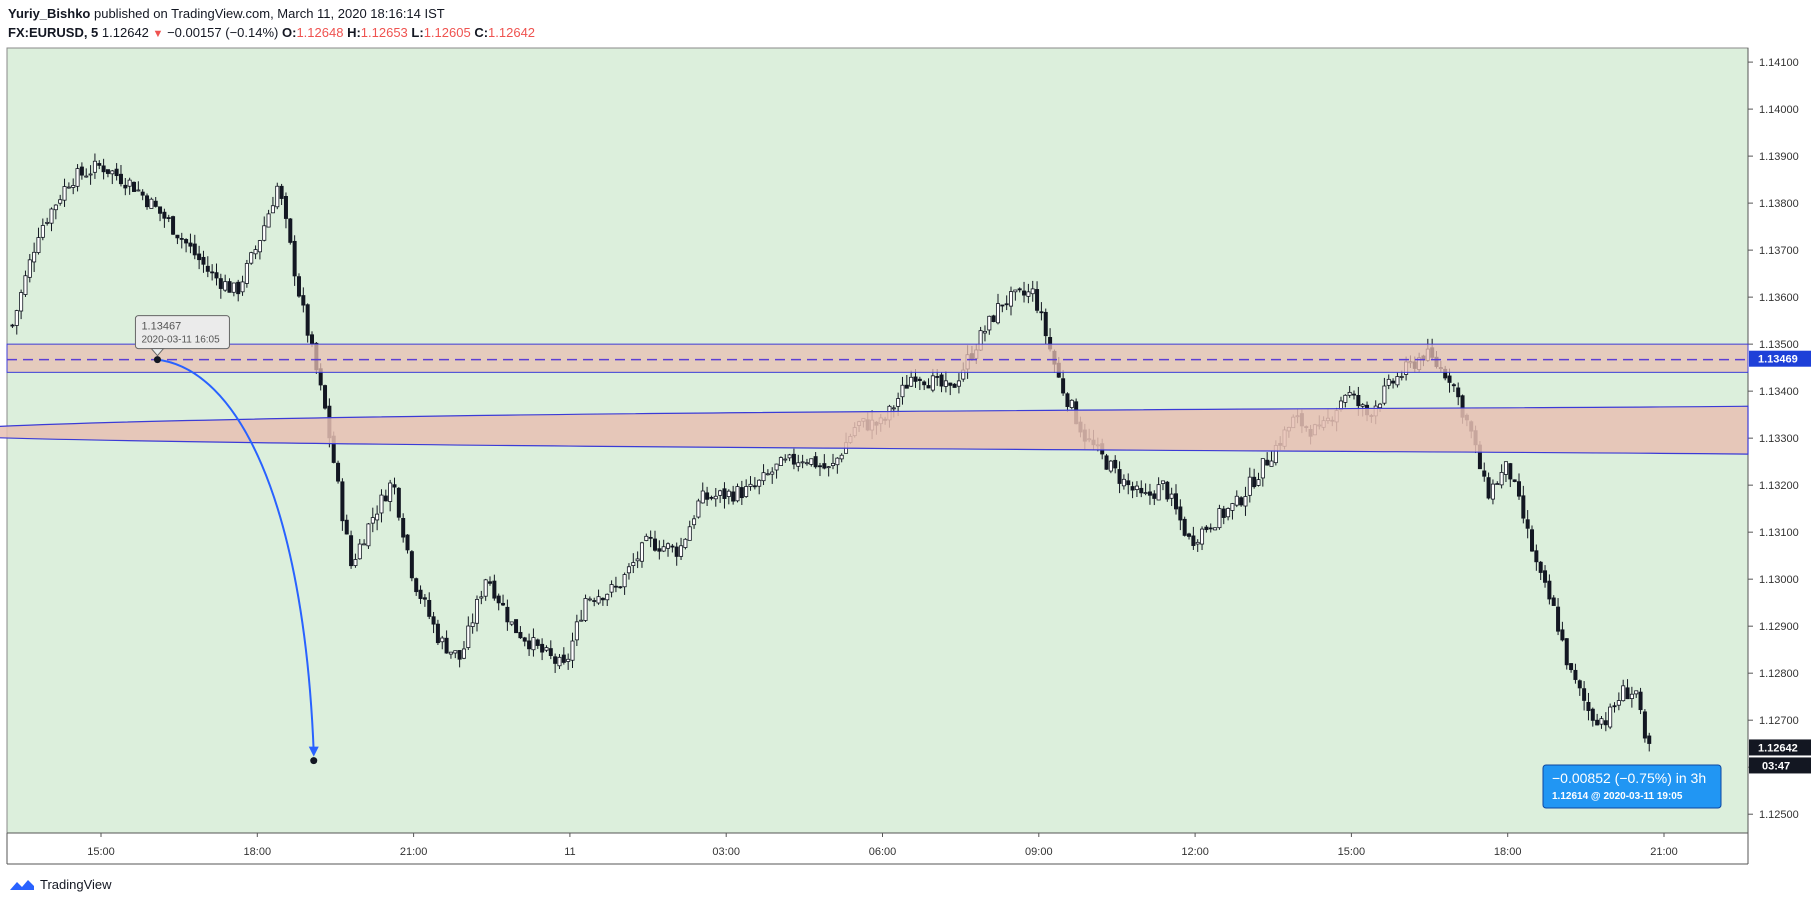  Describe the element at coordinates (354, 32) in the screenshot. I see `high-label: H:` at that location.